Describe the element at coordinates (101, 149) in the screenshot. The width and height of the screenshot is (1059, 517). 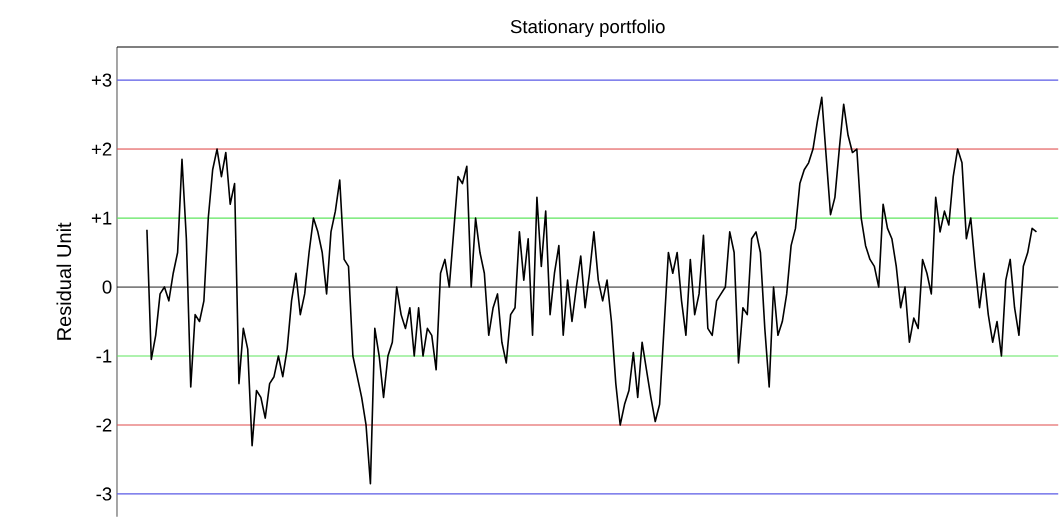
I see `y-tick-label: +2` at that location.